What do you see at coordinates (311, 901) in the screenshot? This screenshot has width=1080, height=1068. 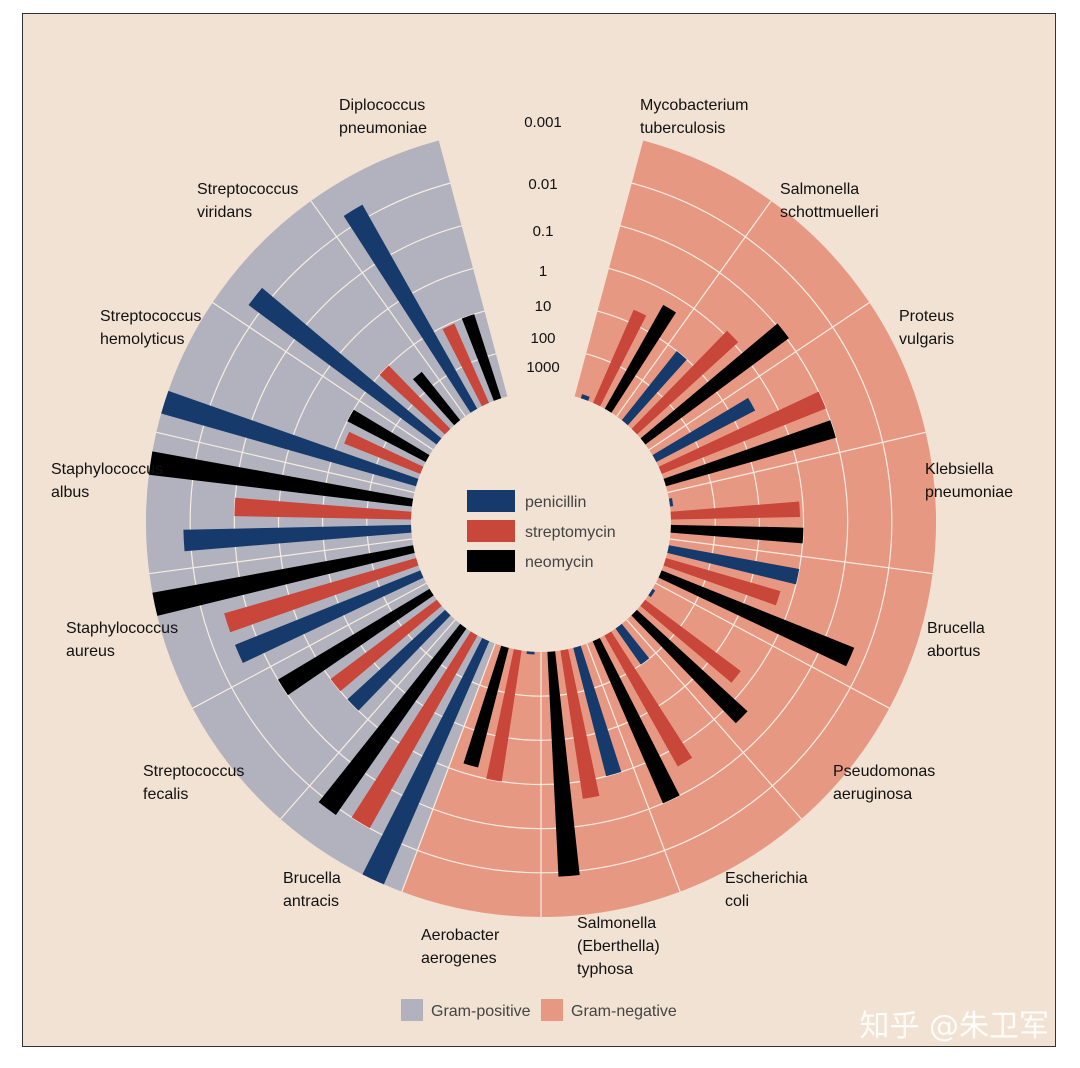 I see `bacteria-label-line: antracis` at bounding box center [311, 901].